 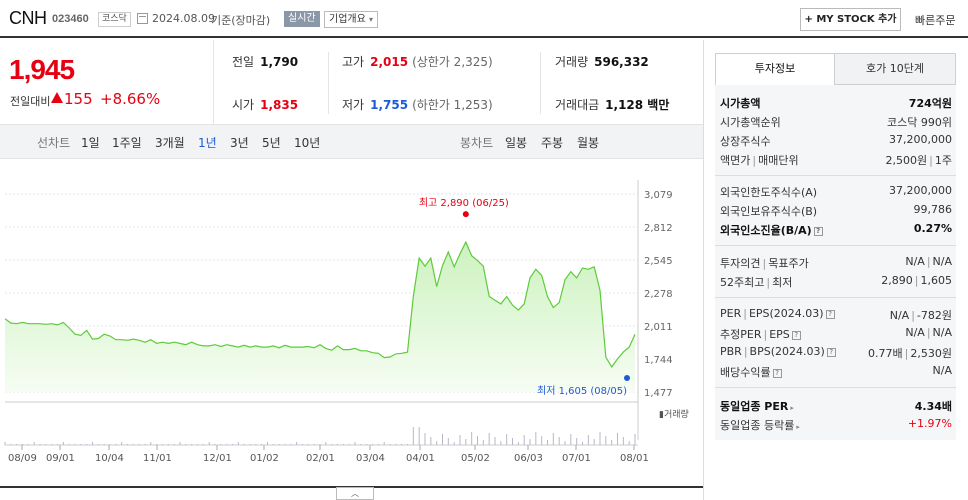 What do you see at coordinates (351, 19) in the screenshot?
I see `company-overview-dropdown: 기업개요 ▾` at bounding box center [351, 19].